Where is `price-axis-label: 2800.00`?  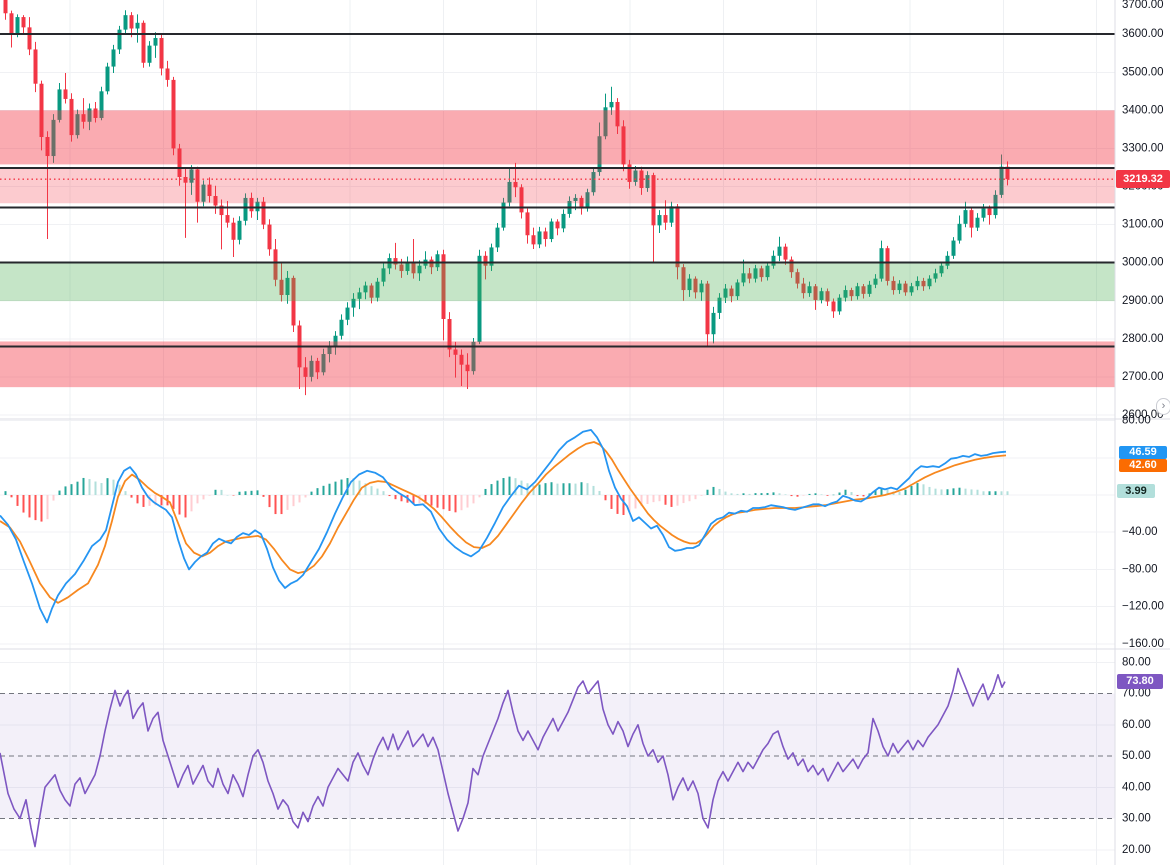 price-axis-label: 2800.00 is located at coordinates (1143, 339).